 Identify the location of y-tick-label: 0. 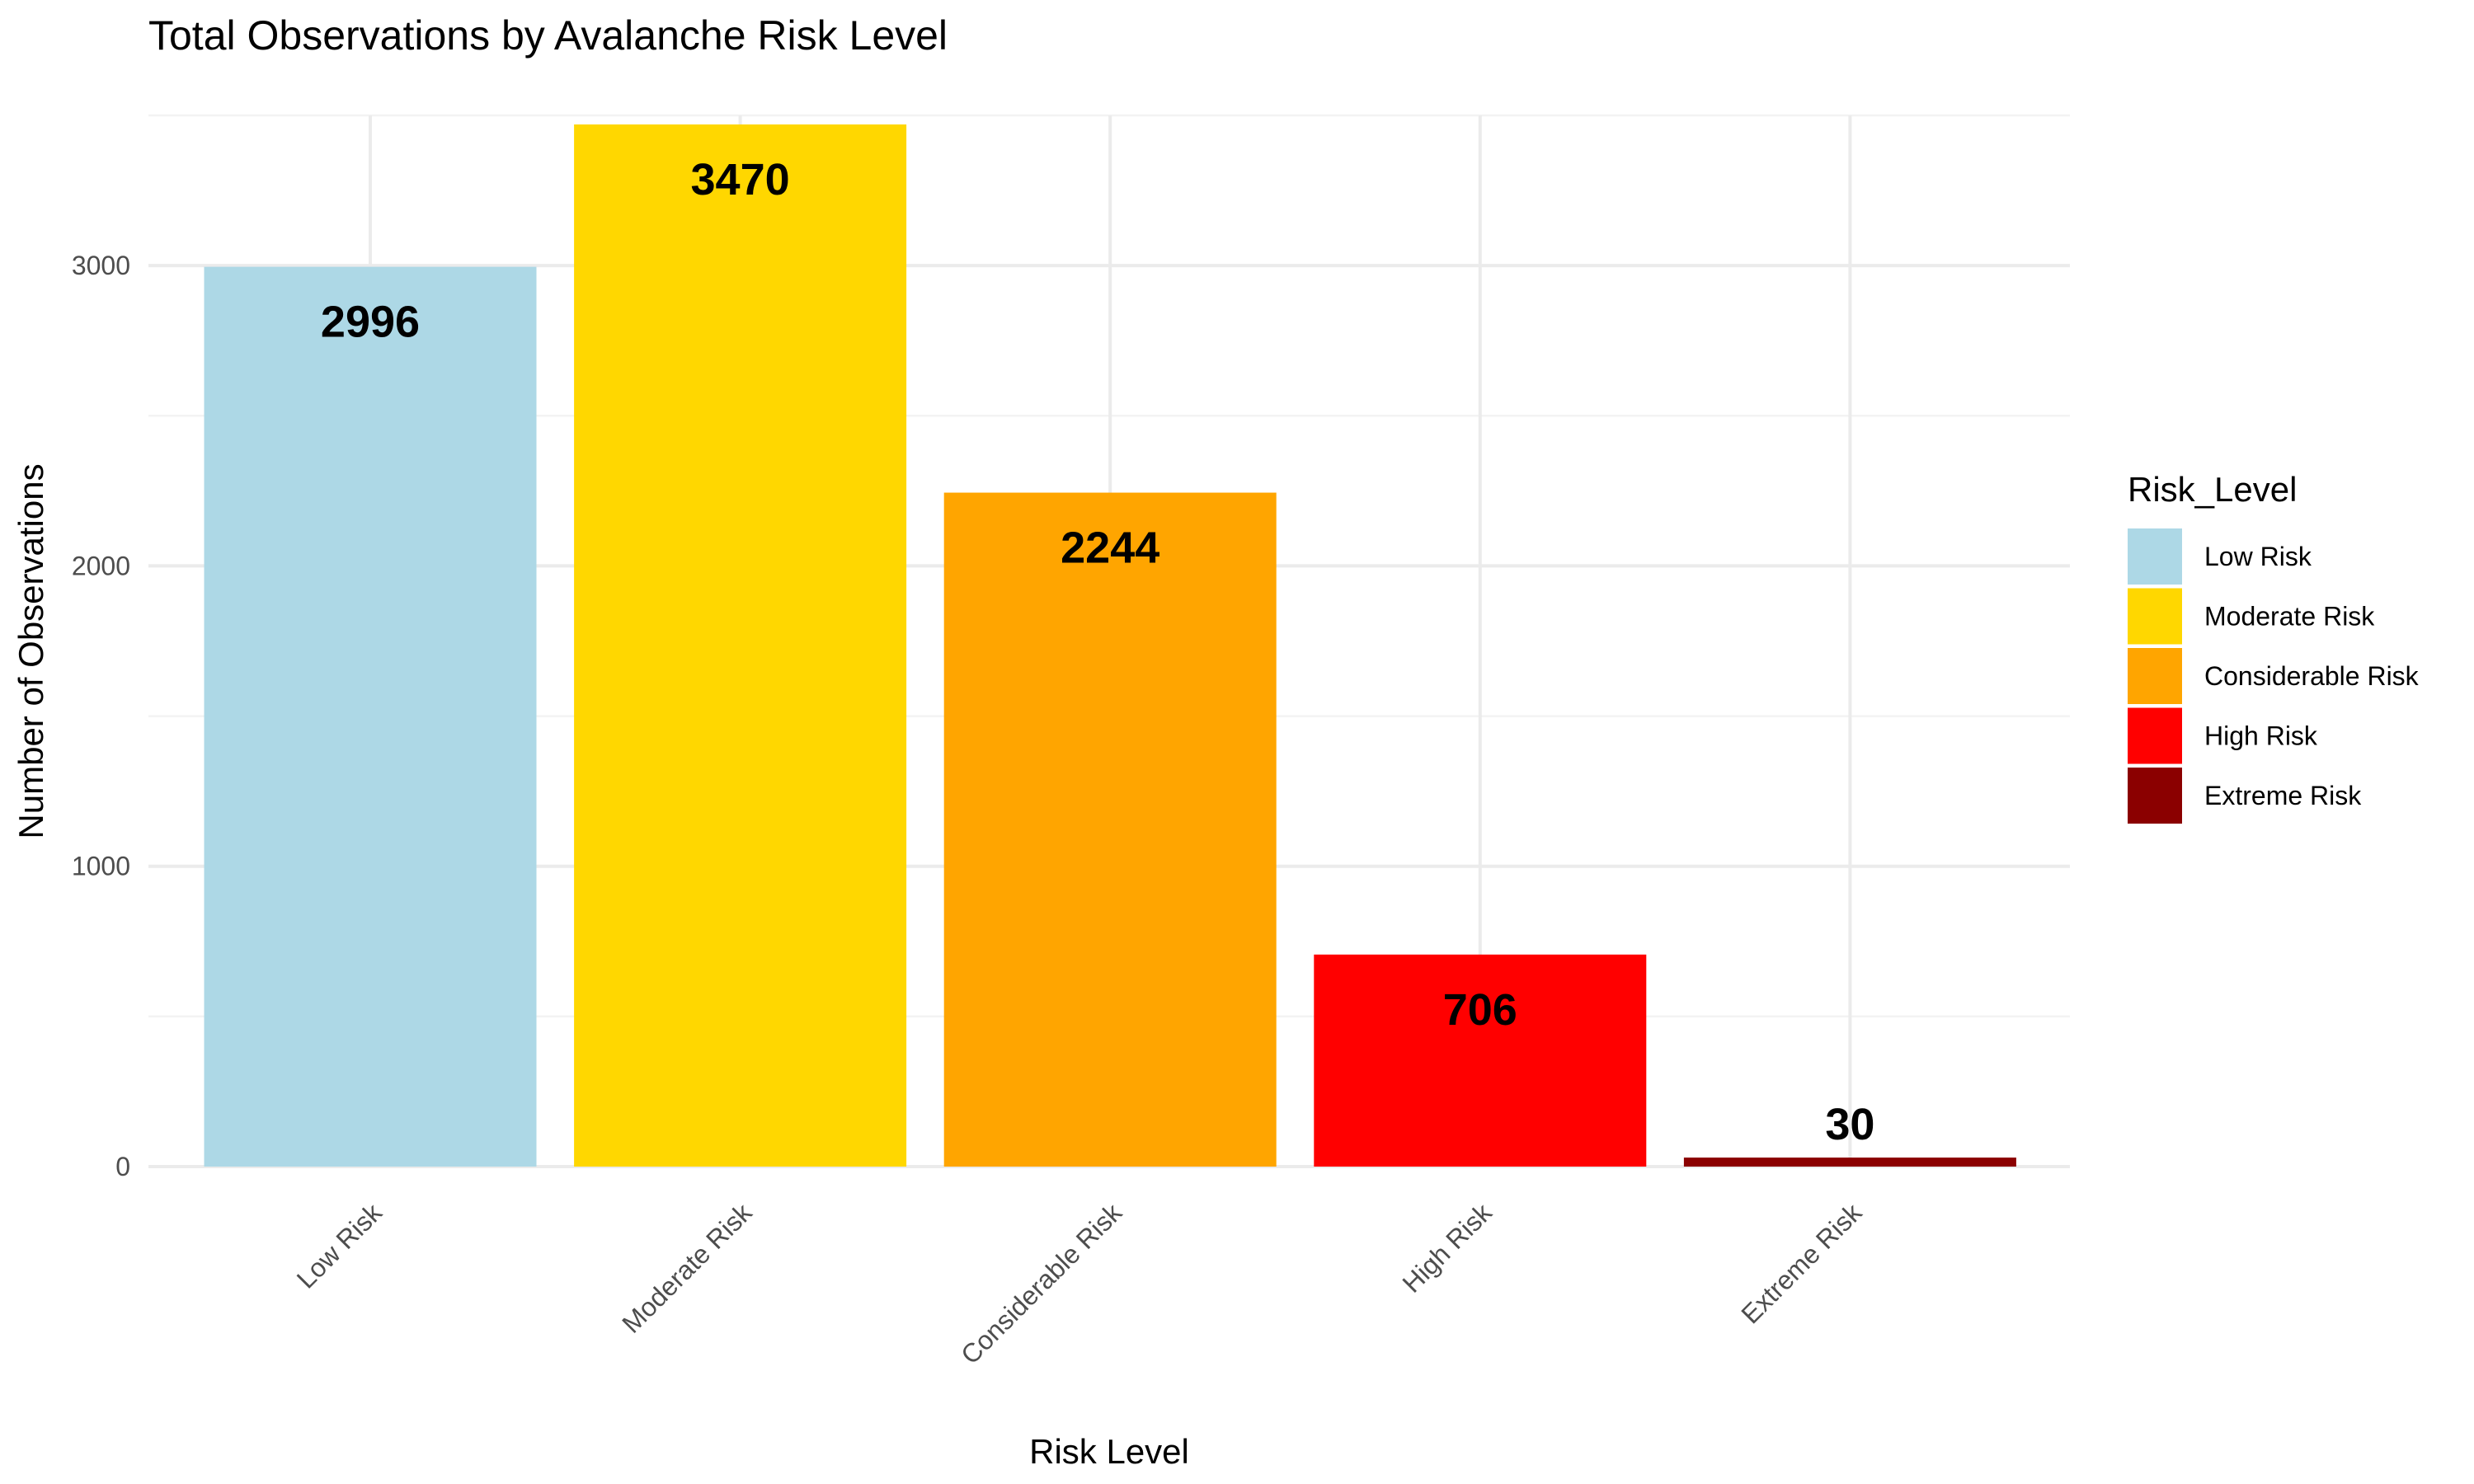
(122, 1166).